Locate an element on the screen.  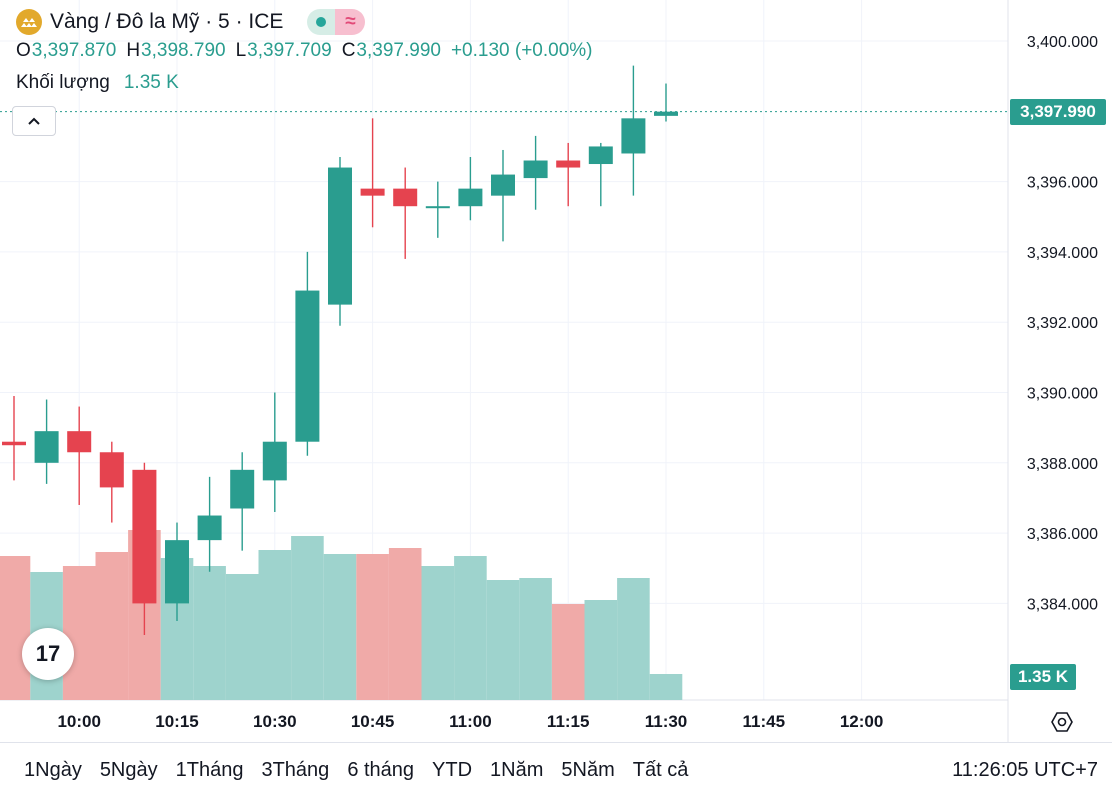
x-tick-label: 11:15 is located at coordinates (568, 721).